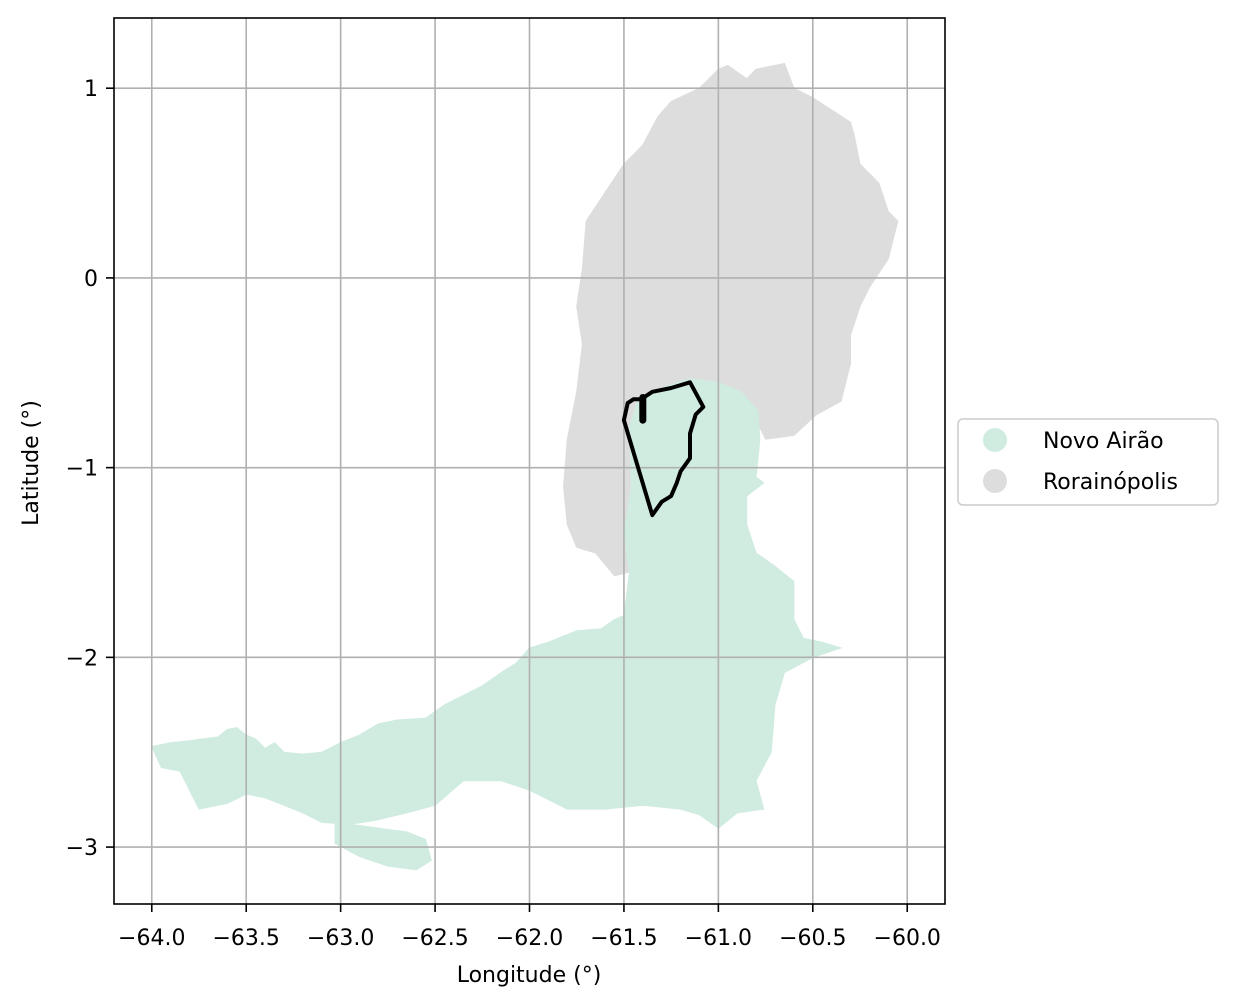 The image size is (1236, 1006). Describe the element at coordinates (1110, 482) in the screenshot. I see `legend-label-rorainopolis: Rorainópolis` at that location.